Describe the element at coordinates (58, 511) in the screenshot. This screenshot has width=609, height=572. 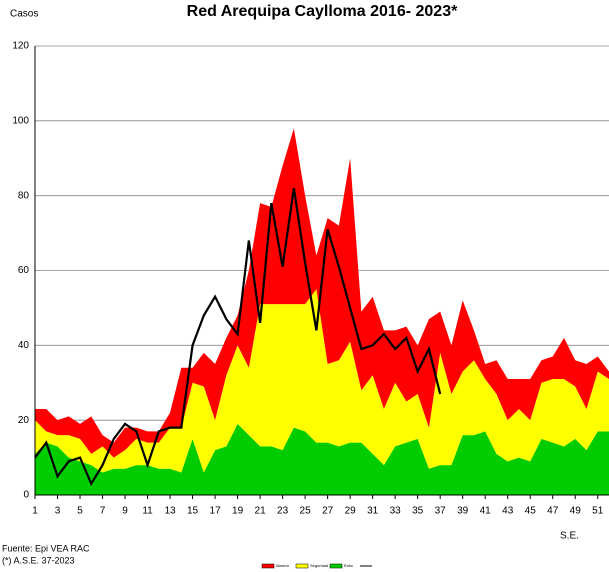
I see `x-tick-label: 3` at that location.